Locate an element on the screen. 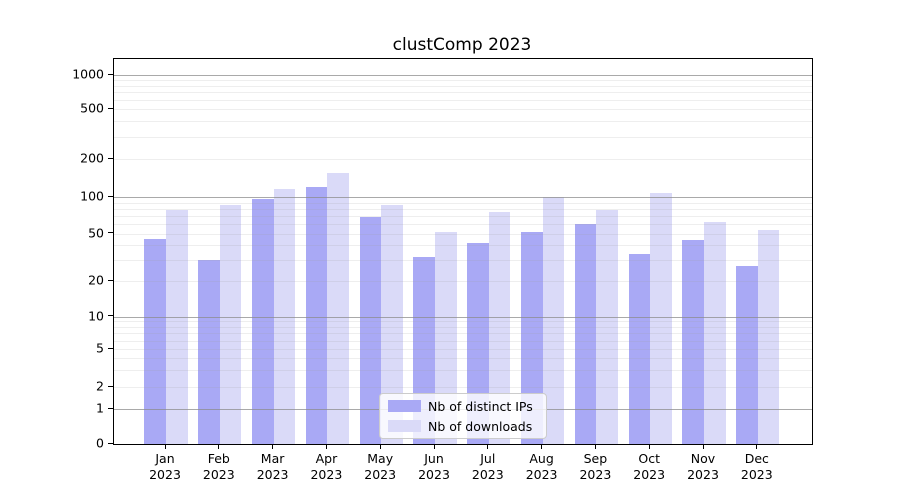  x-tick-label: Sep 2023 is located at coordinates (595, 466).